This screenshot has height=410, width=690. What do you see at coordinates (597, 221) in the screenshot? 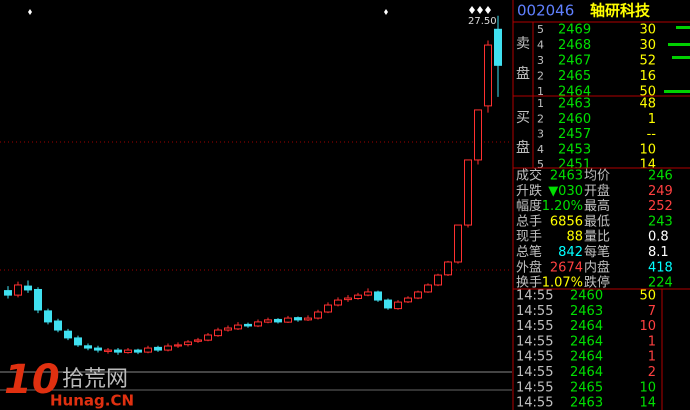
I see `stat-label: 最低` at bounding box center [597, 221].